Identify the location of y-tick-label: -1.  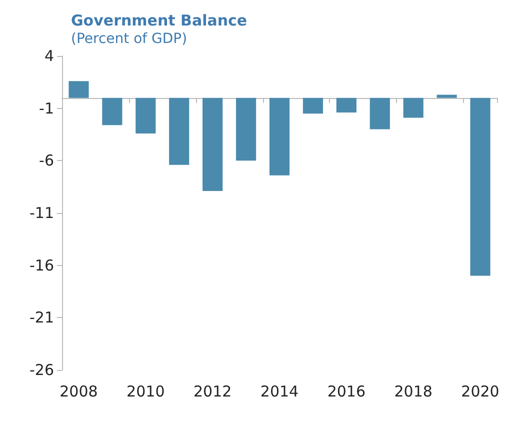
(46, 108).